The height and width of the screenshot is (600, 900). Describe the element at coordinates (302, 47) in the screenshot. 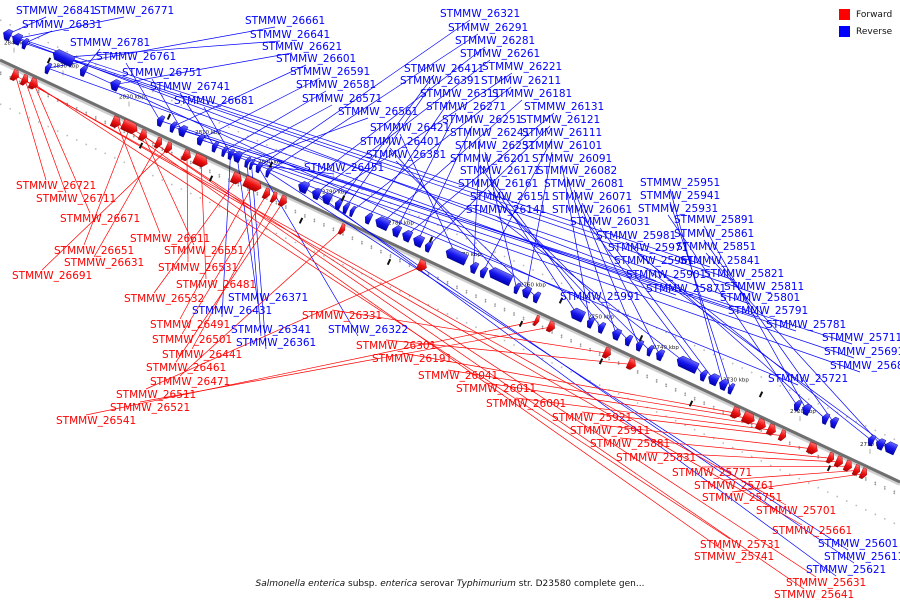

I see `reverse-gene-label: STMMW_26621` at that location.